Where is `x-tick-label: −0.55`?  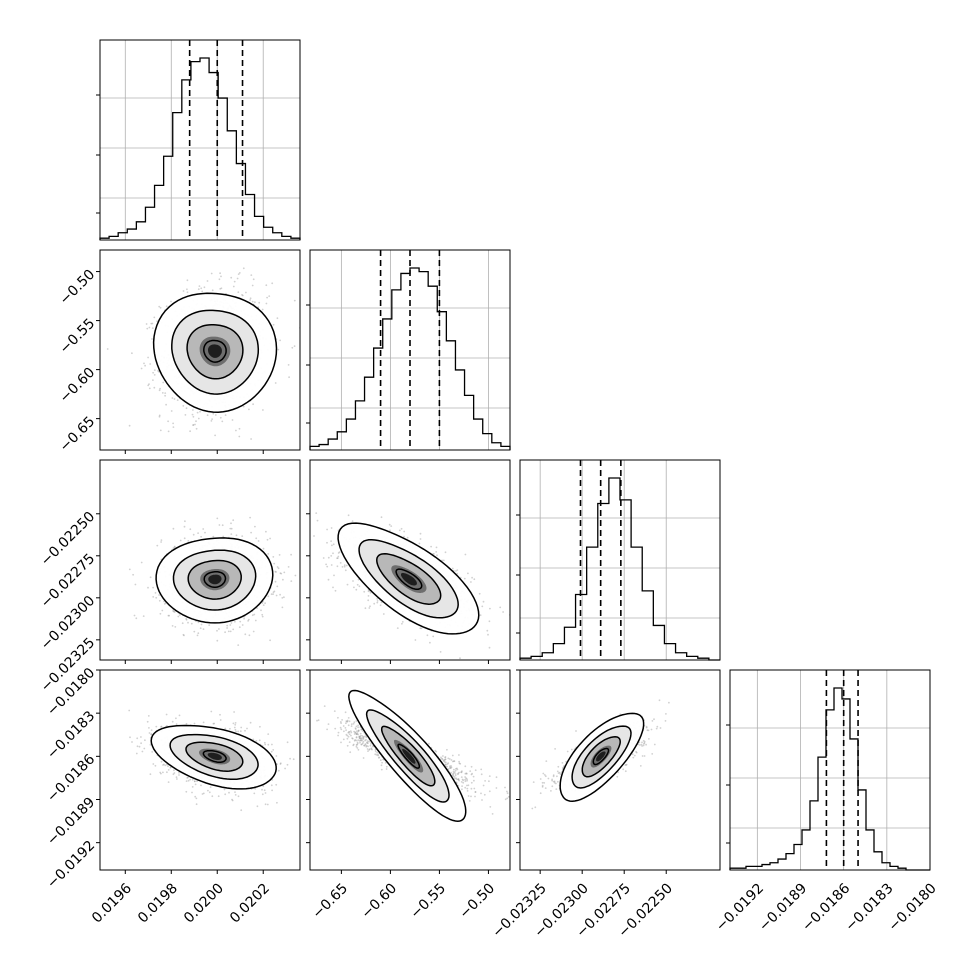 x-tick-label: −0.55 is located at coordinates (429, 901).